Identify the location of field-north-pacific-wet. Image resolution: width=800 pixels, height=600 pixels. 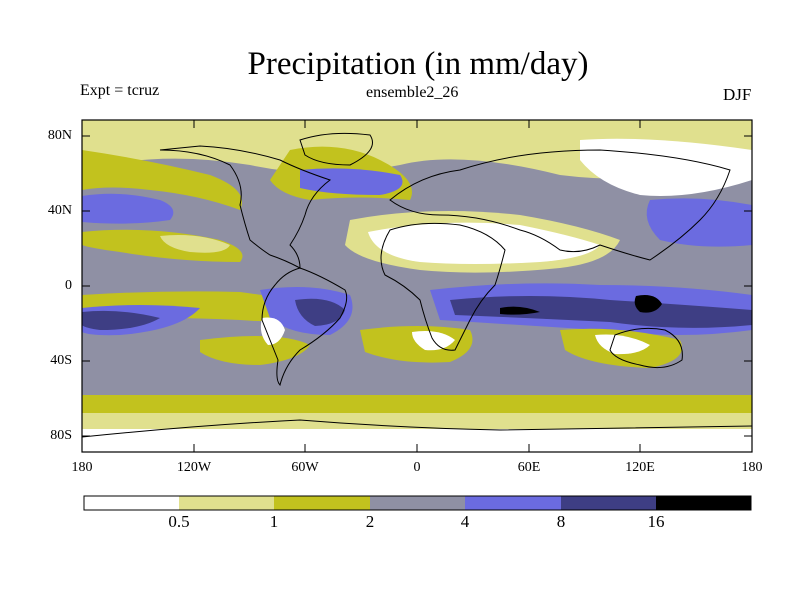
(128, 208).